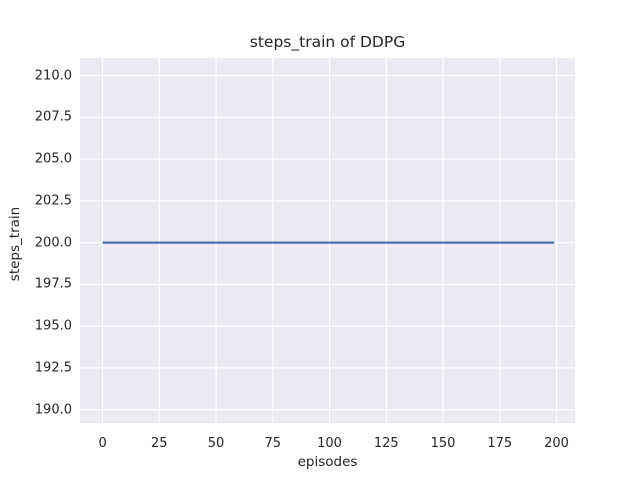 This screenshot has width=640, height=480. What do you see at coordinates (15, 244) in the screenshot?
I see `y-axis-label: steps_train` at bounding box center [15, 244].